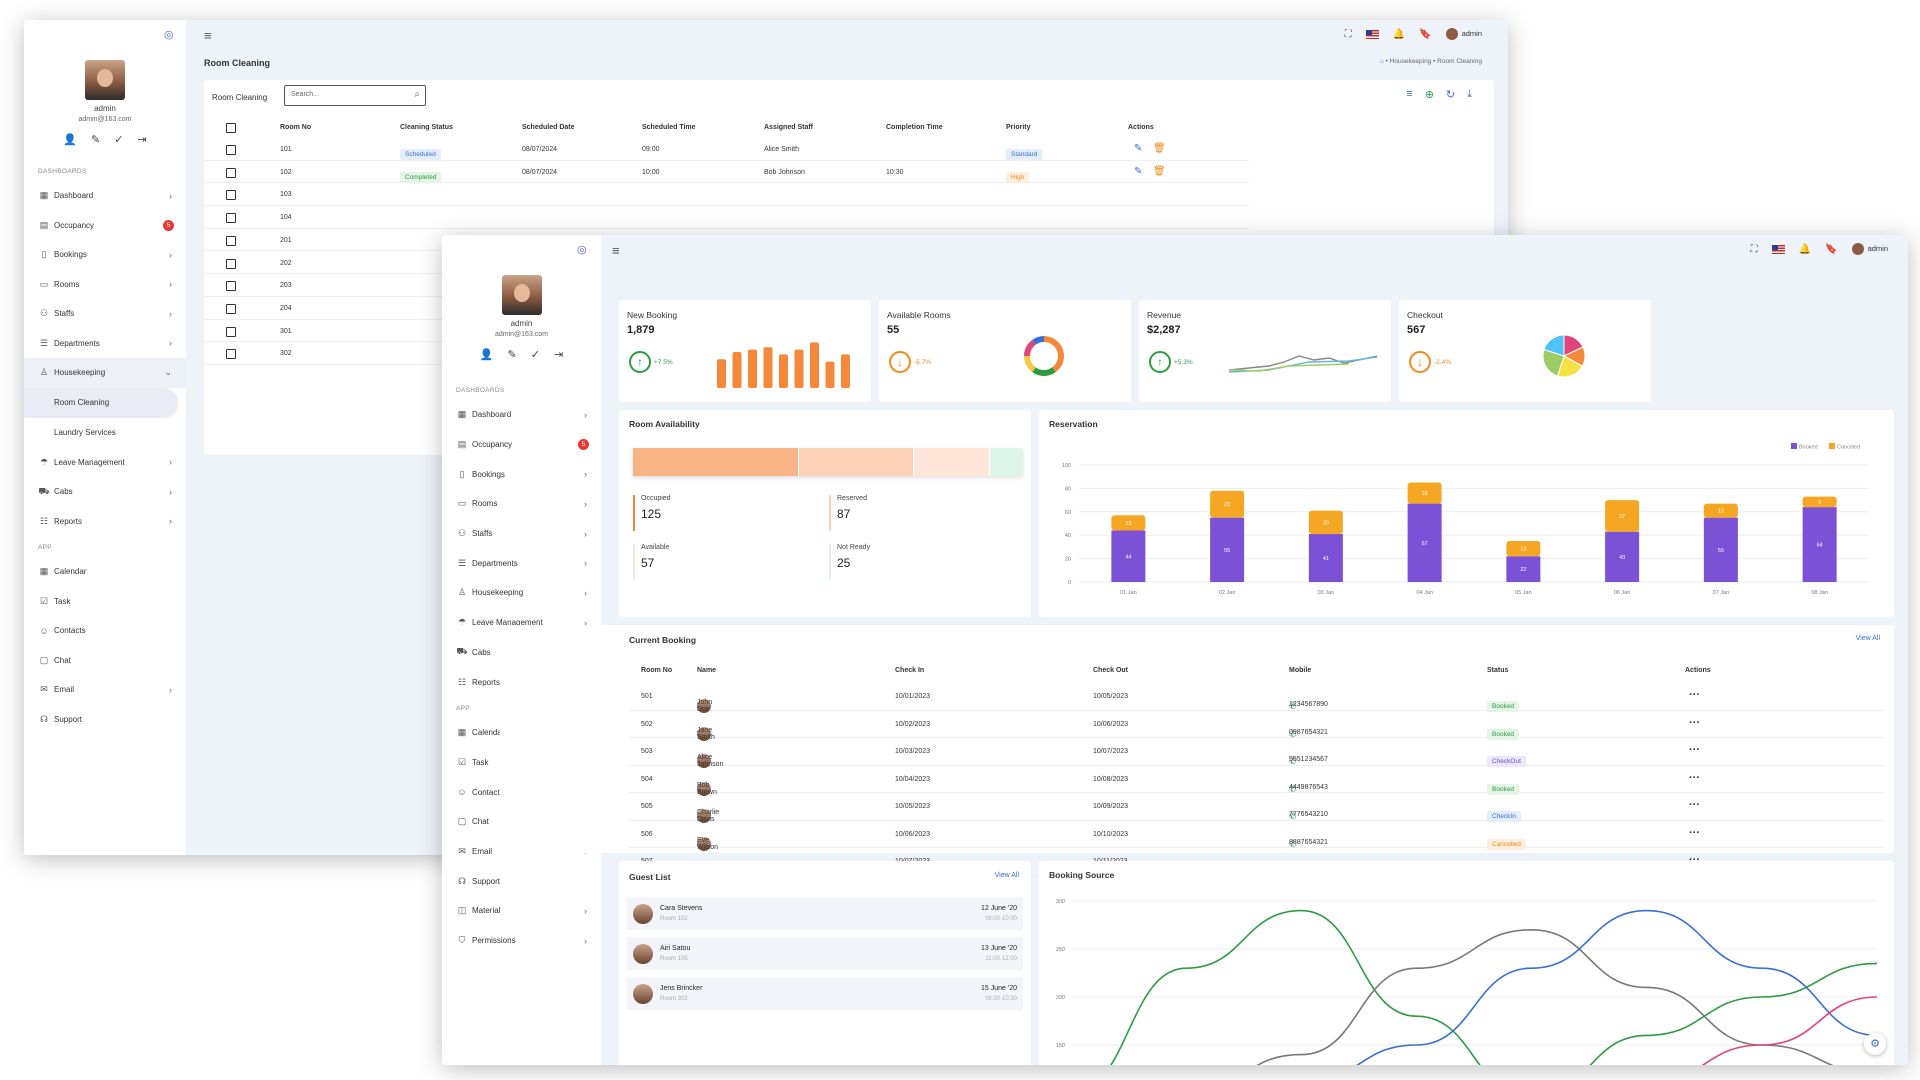 This screenshot has width=1920, height=1080. I want to click on sidebar-item-permissions: ⛉ Permissions ›, so click(521, 941).